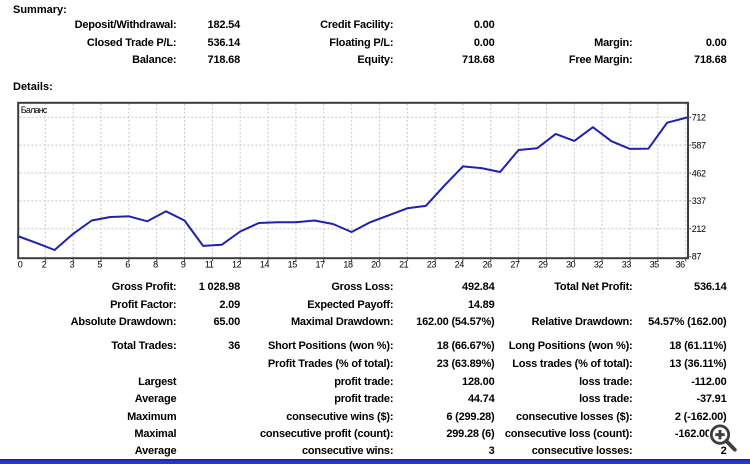  What do you see at coordinates (293, 265) in the screenshot?
I see `svg-text: 15` at bounding box center [293, 265].